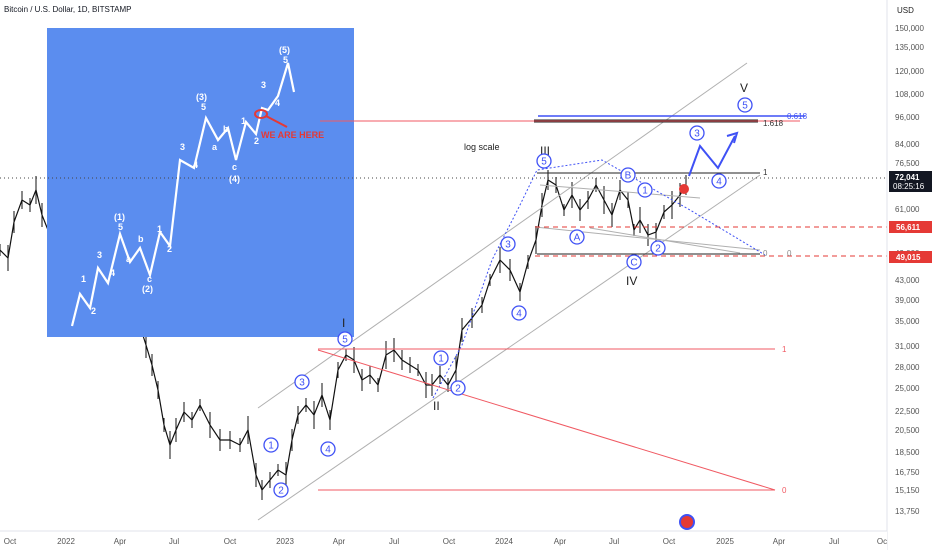  What do you see at coordinates (83, 279) in the screenshot?
I see `inset-s1: 1` at bounding box center [83, 279].